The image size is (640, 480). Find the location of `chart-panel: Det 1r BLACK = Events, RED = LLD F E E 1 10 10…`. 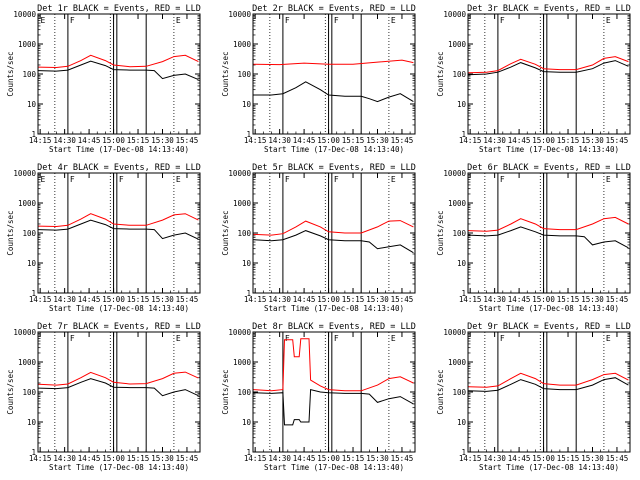

chart-panel: Det 1r BLACK = Events, RED = LLD F E E 1 10 10… is located at coordinates (103, 79).